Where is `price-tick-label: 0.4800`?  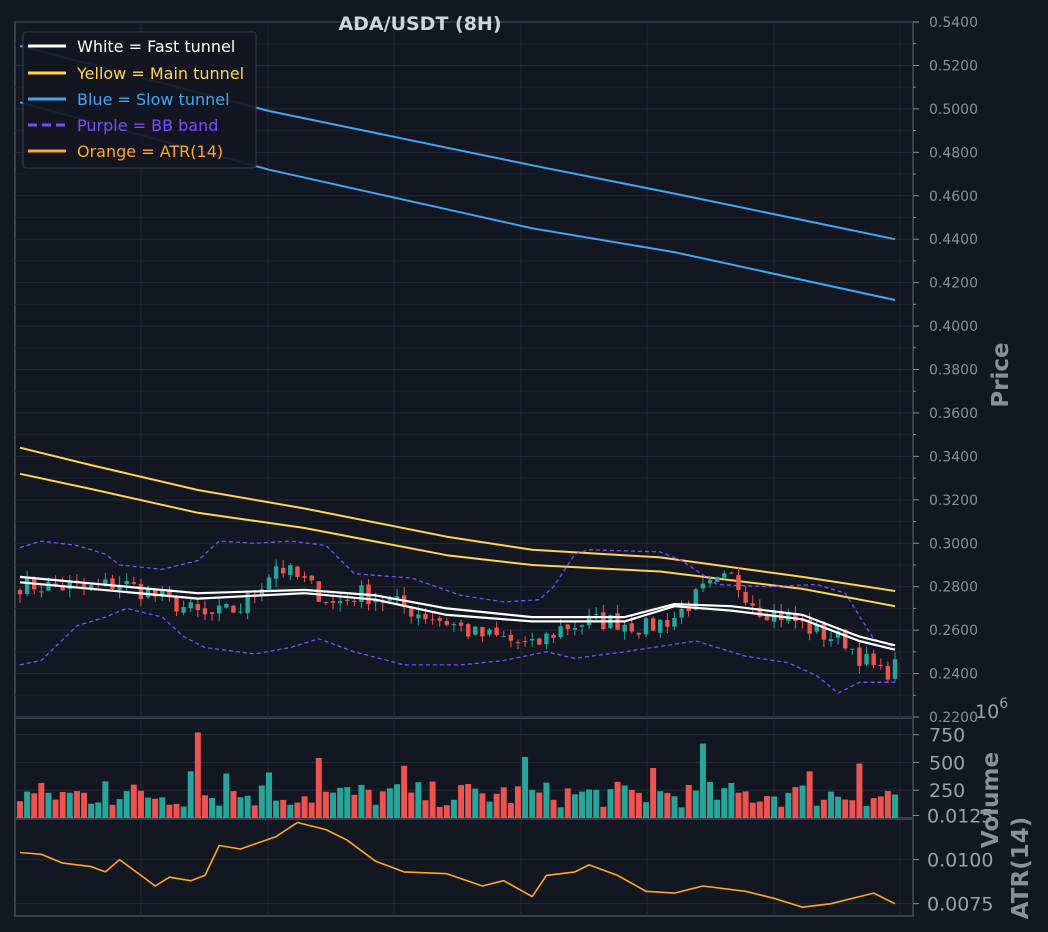
price-tick-label: 0.4800 is located at coordinates (953, 153).